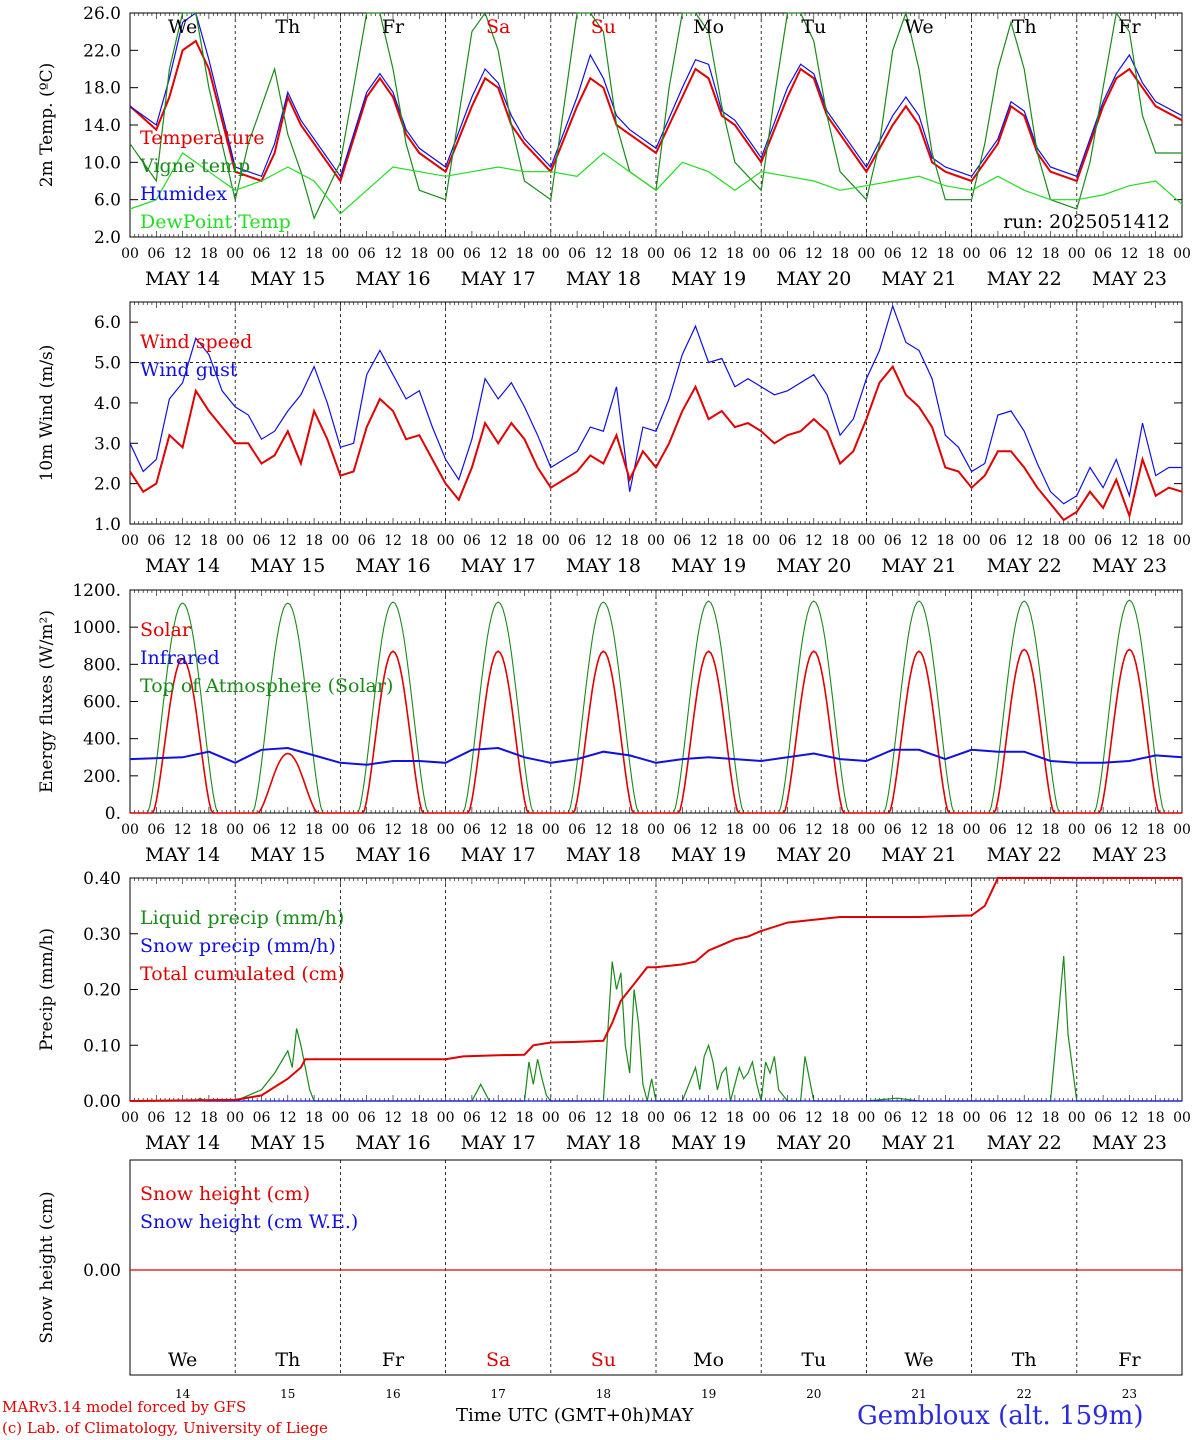 The width and height of the screenshot is (1194, 1440). Describe the element at coordinates (603, 1360) in the screenshot. I see `panel-4-weekday-label: Su` at that location.